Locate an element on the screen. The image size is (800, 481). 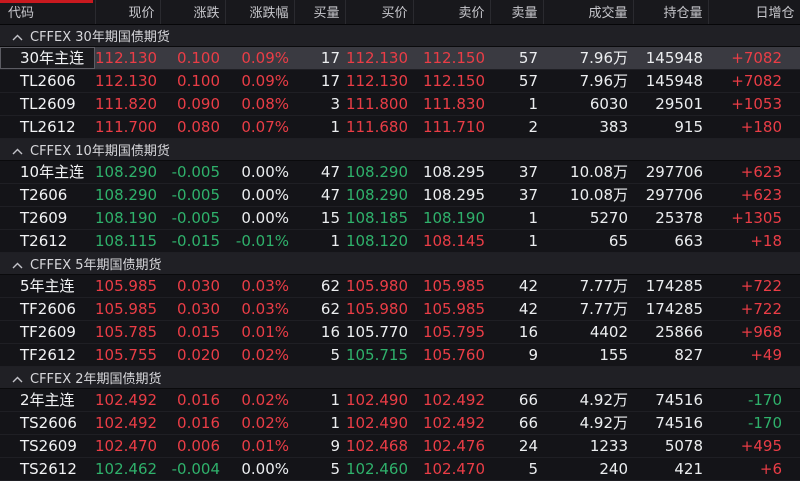
cell-chg_pct: 0.01% is located at coordinates (259, 332).